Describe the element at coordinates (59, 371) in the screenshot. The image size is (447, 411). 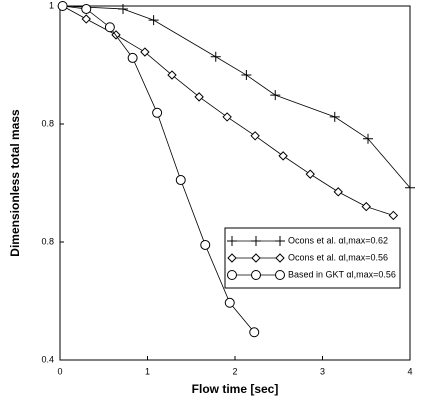
I see `x-tick-label: 0` at that location.